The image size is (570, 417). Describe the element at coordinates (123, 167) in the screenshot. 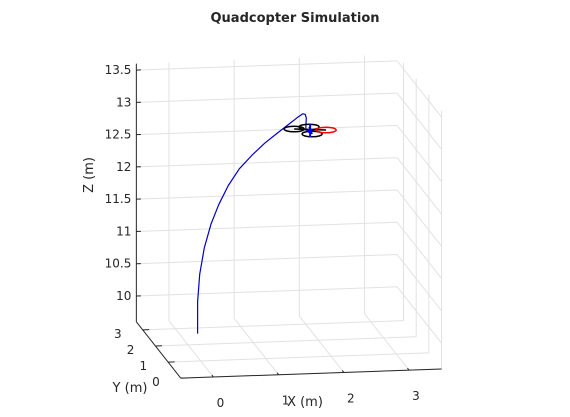

I see `z-tick-label: 12` at that location.